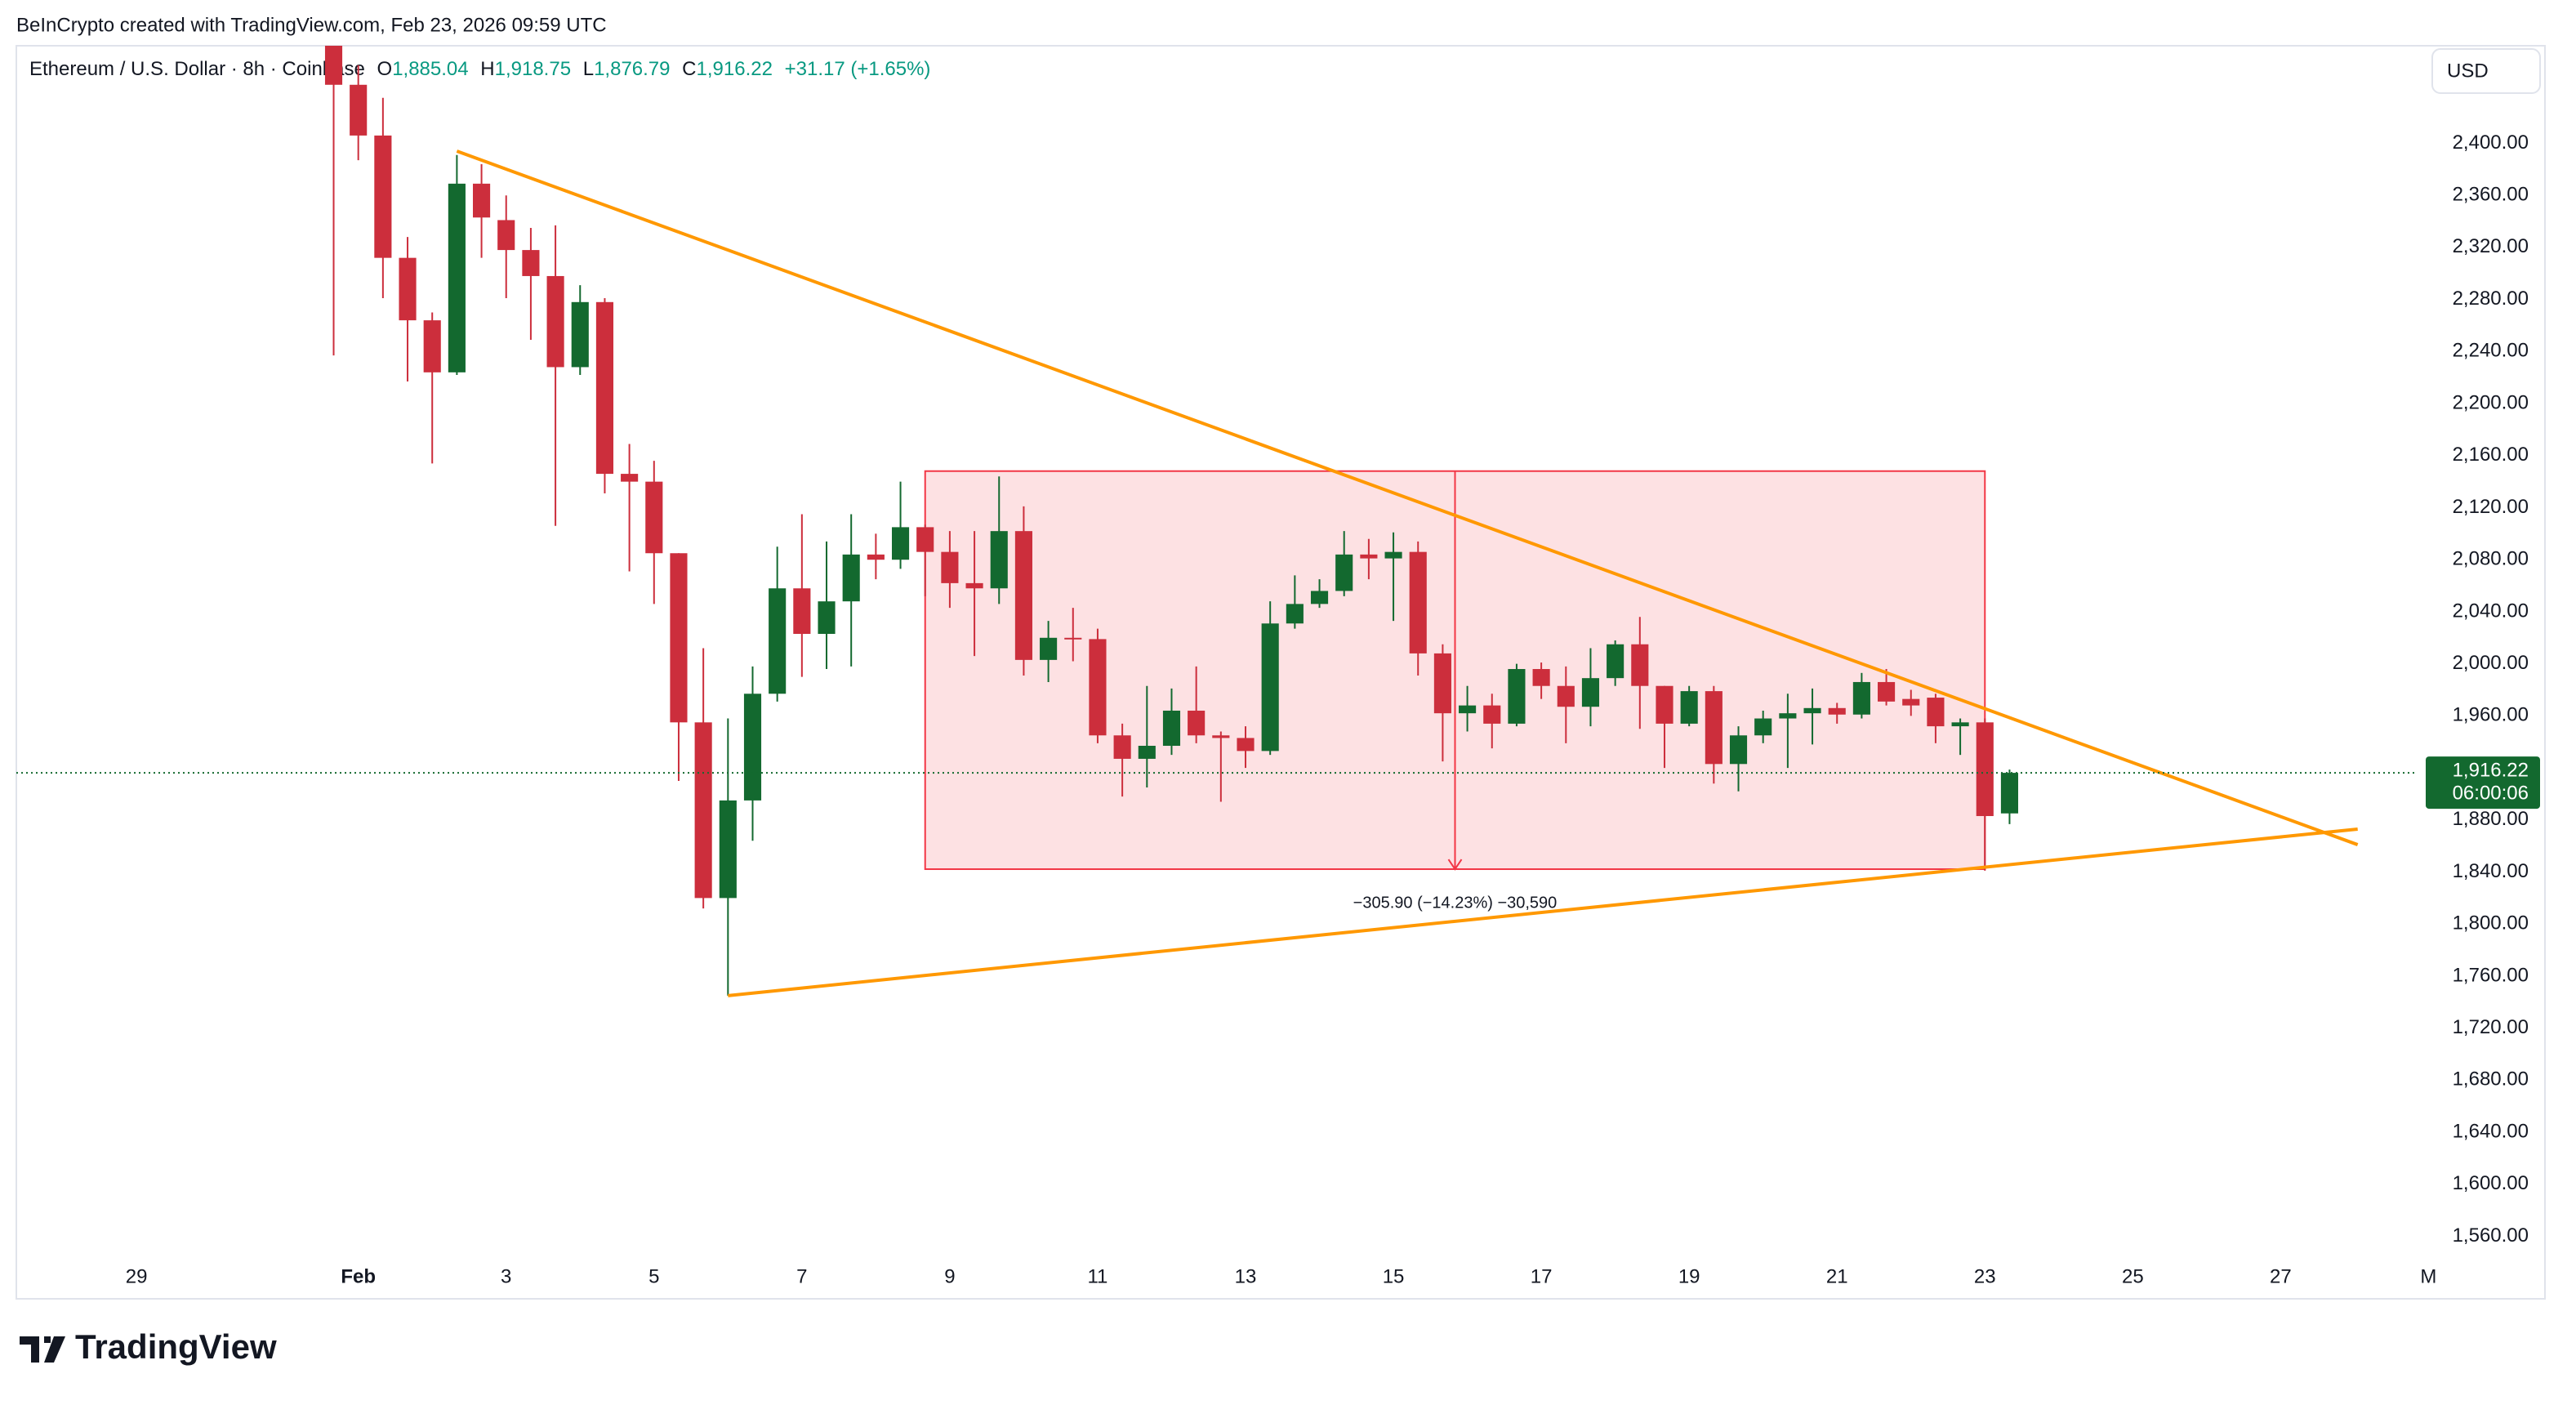 The image size is (2576, 1405). Describe the element at coordinates (689, 69) in the screenshot. I see `ohlc-label: C` at that location.